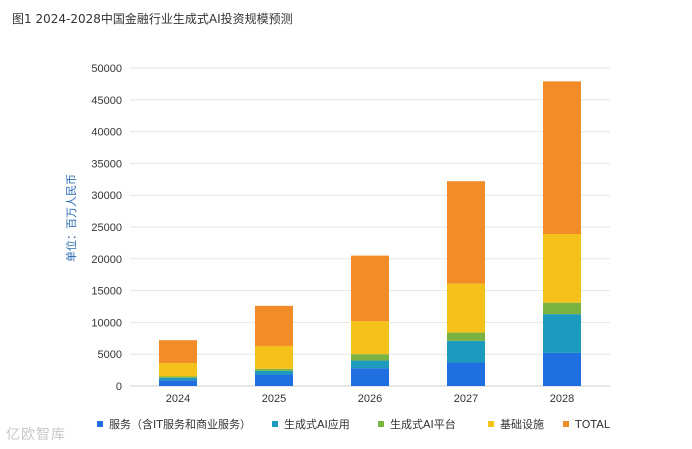 This screenshot has width=692, height=449. What do you see at coordinates (106, 292) in the screenshot?
I see `y-tick-label: 15000` at bounding box center [106, 292].